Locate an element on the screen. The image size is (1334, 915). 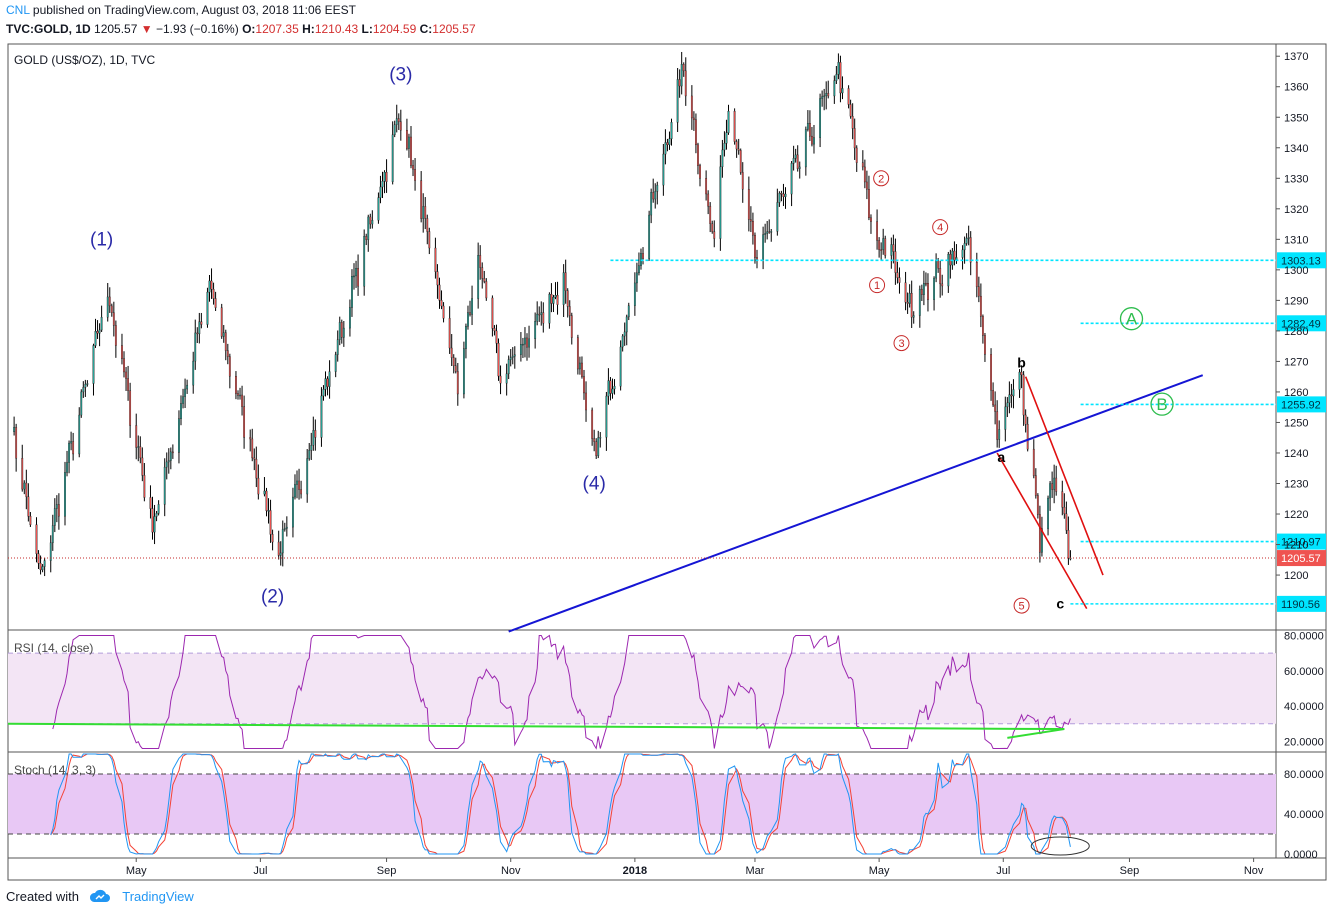
elliott-wave-label: (1) is located at coordinates (101, 239).